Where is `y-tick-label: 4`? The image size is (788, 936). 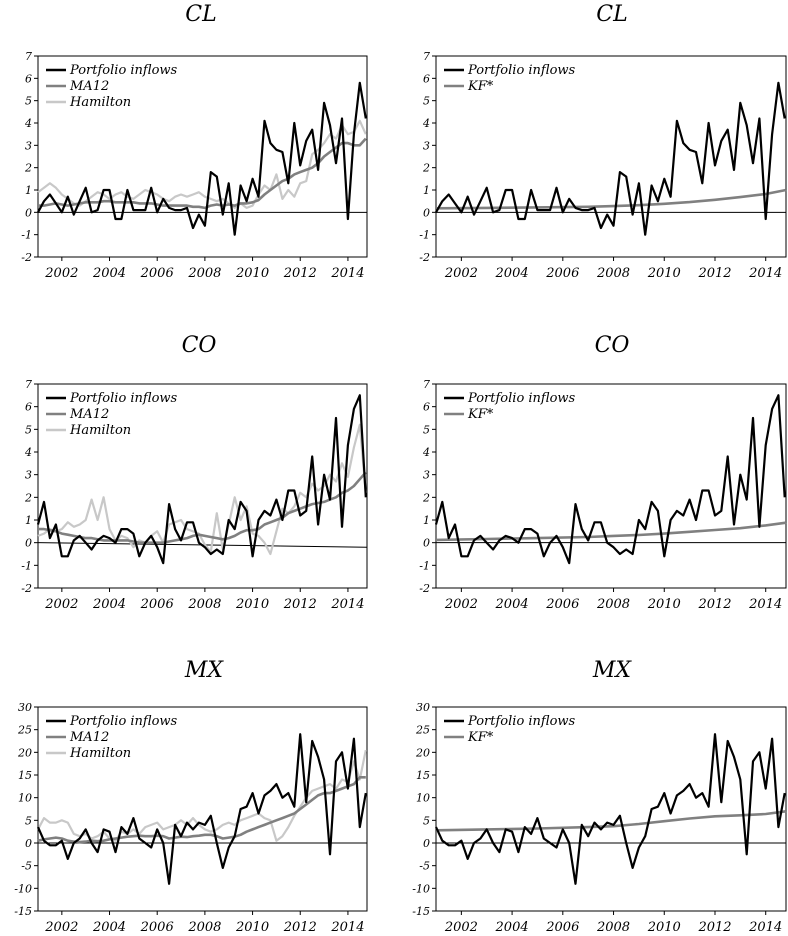
y-tick-label: 4 is located at coordinates (28, 452).